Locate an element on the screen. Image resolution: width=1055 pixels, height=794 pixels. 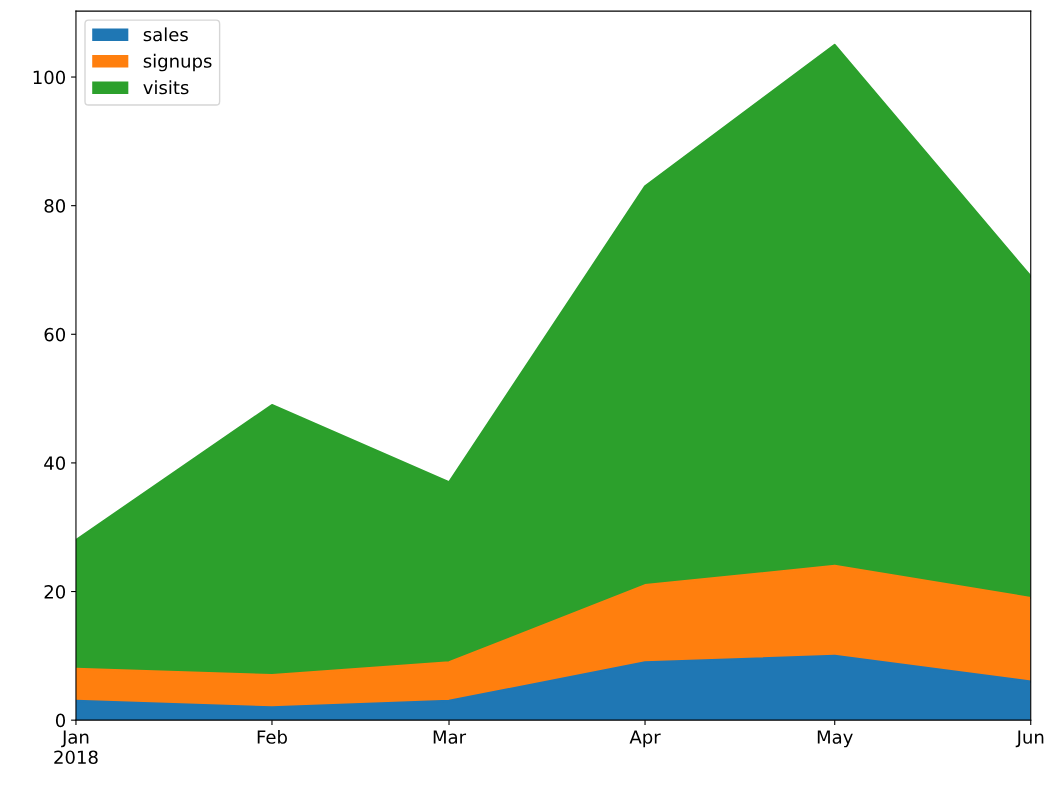
y-tick-label: 20 is located at coordinates (55, 591).